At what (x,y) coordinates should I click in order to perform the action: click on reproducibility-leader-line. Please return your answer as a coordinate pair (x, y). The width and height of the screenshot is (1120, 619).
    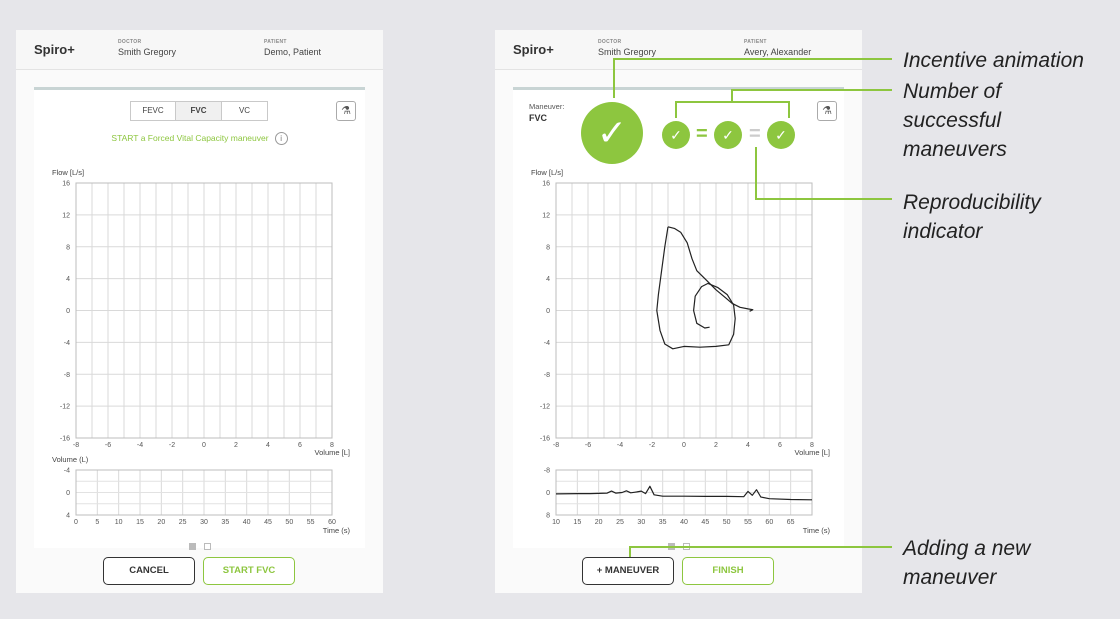
    Looking at the image, I should click on (823, 173).